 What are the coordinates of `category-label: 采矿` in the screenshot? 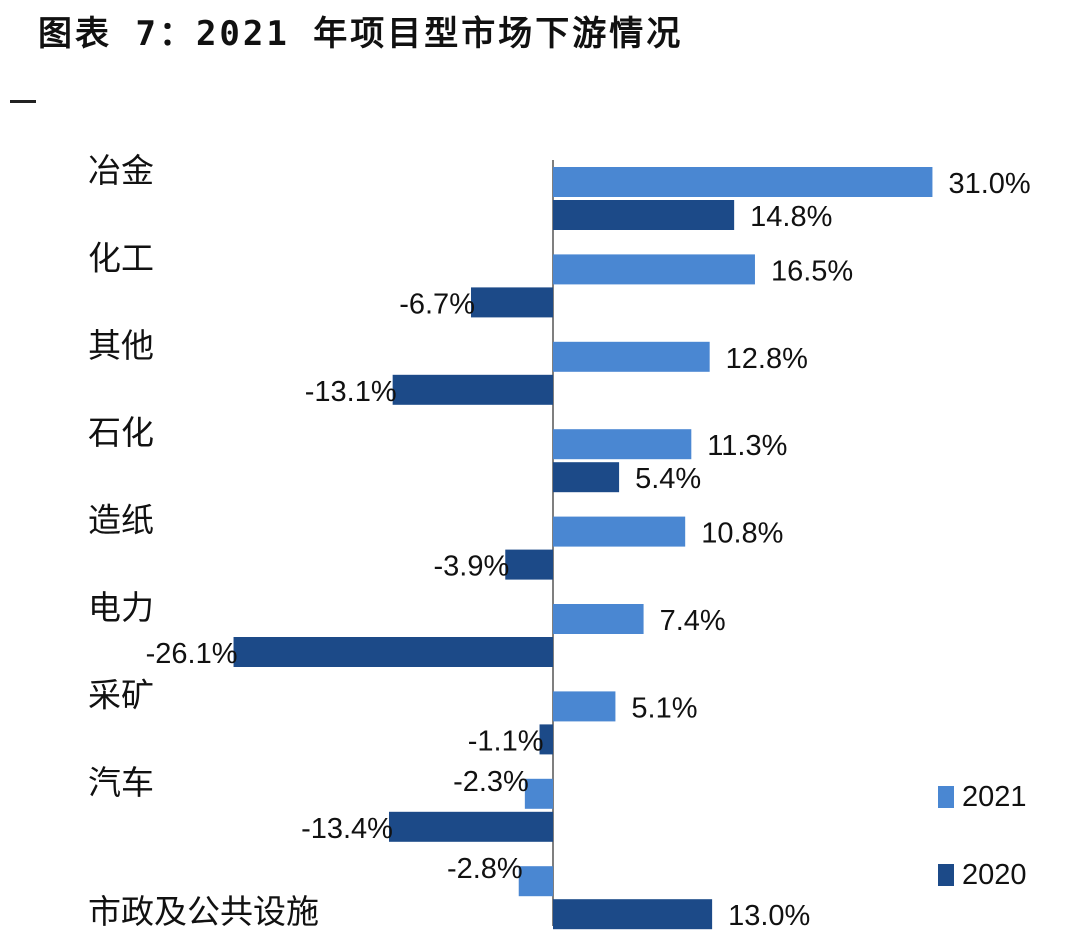 It's located at (121, 694).